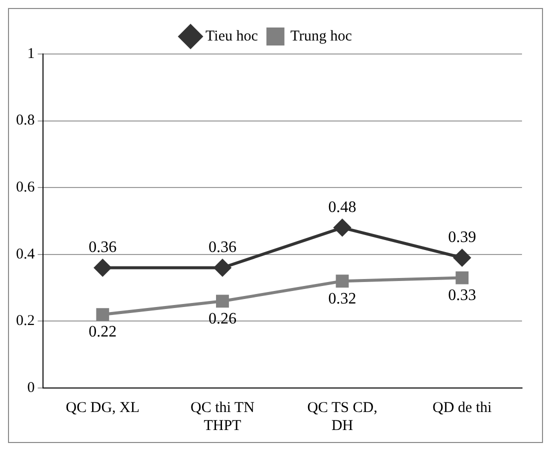 The height and width of the screenshot is (453, 551). I want to click on y-tick-label: 0.8, so click(25, 120).